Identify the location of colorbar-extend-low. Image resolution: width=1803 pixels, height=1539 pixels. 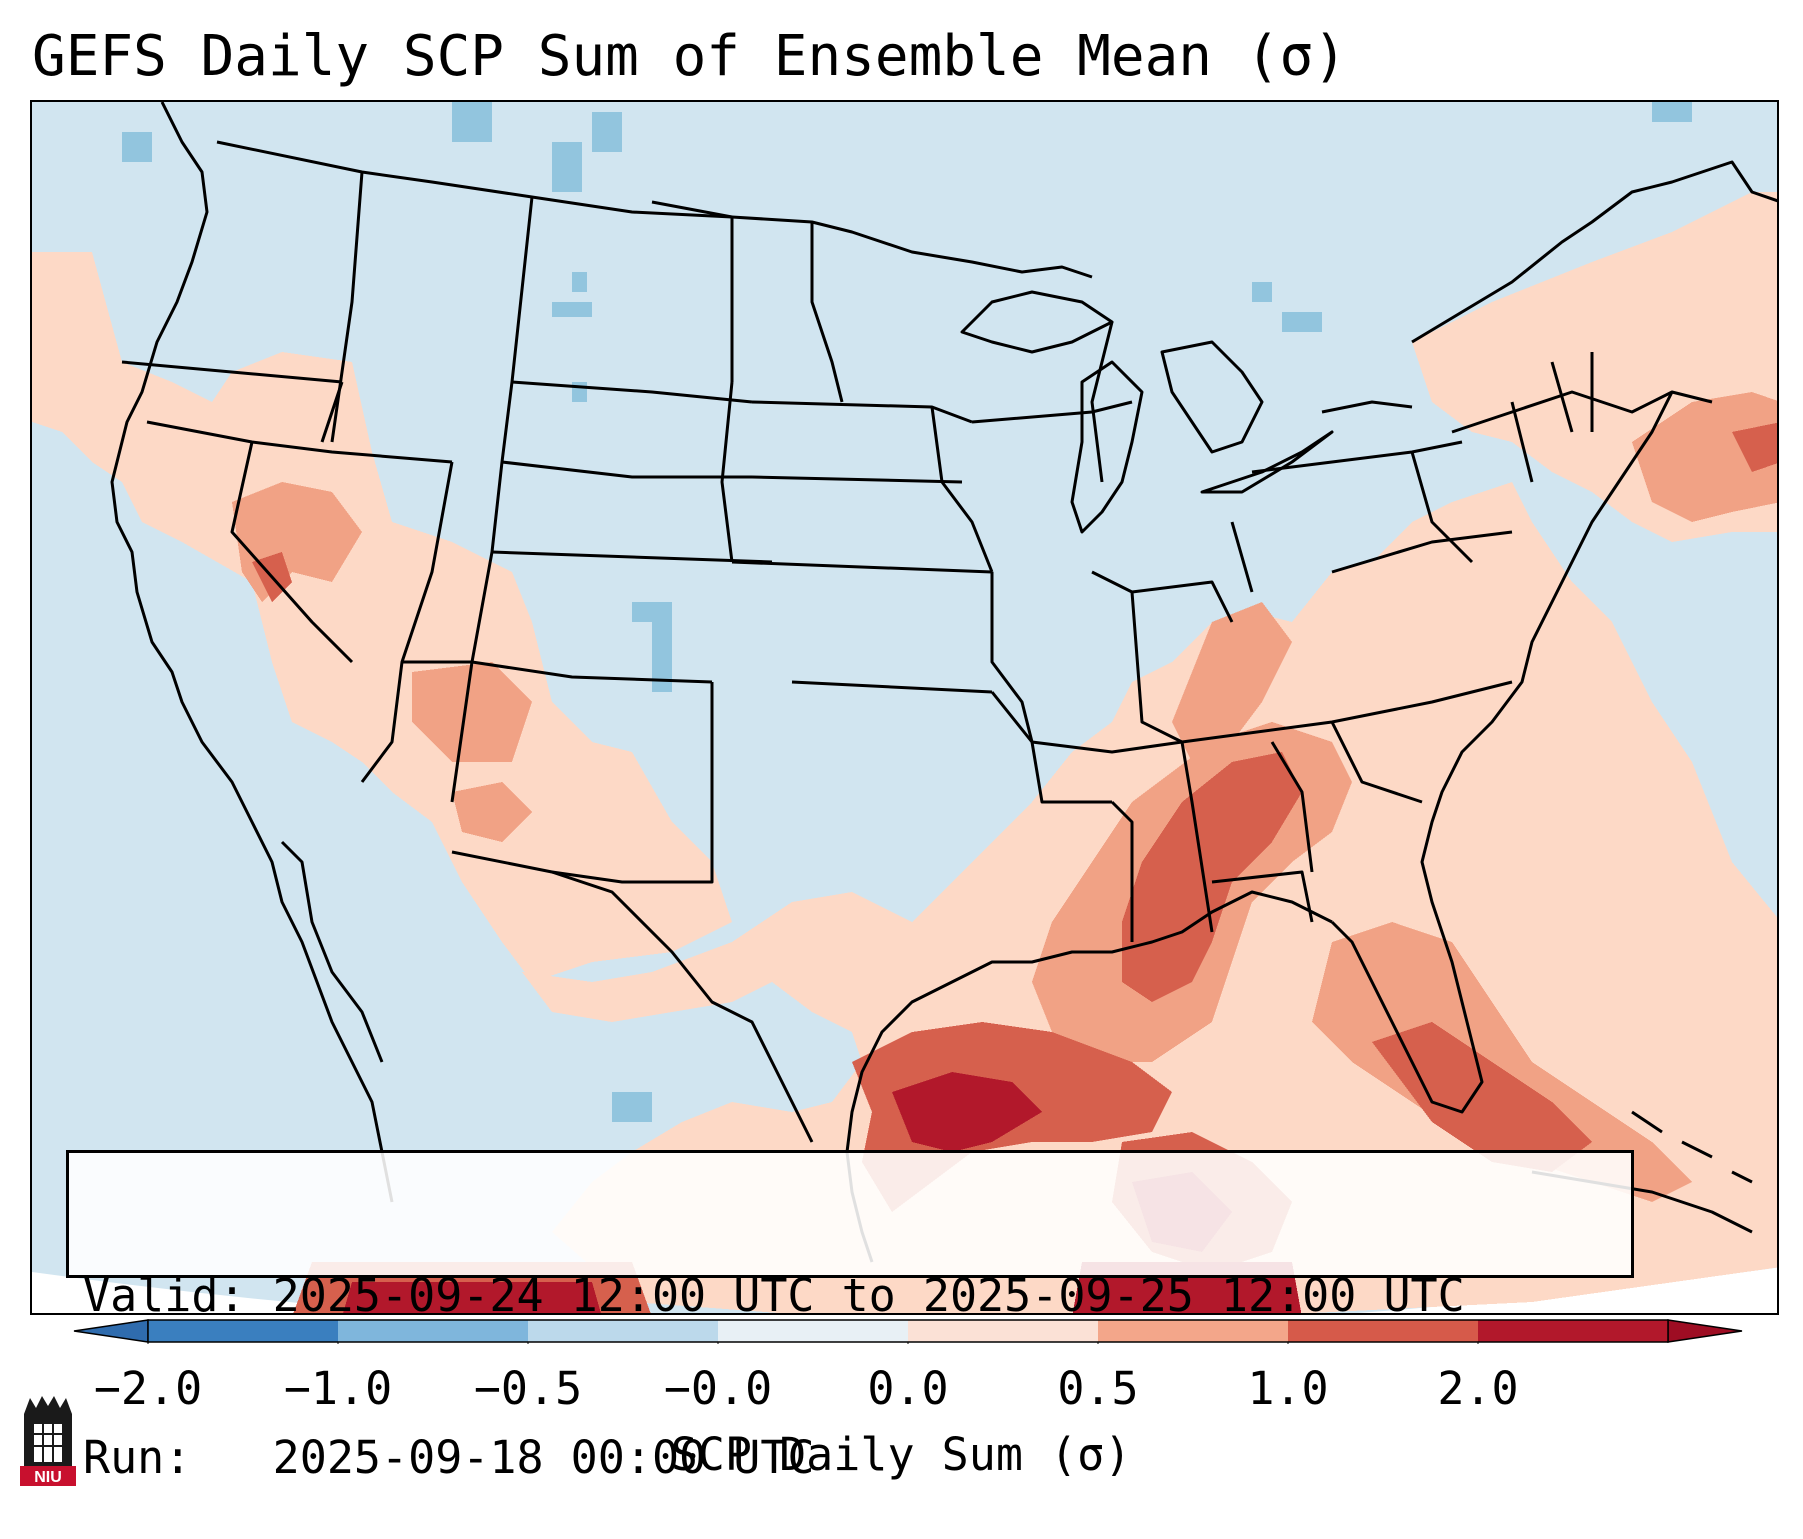
(111, 1331).